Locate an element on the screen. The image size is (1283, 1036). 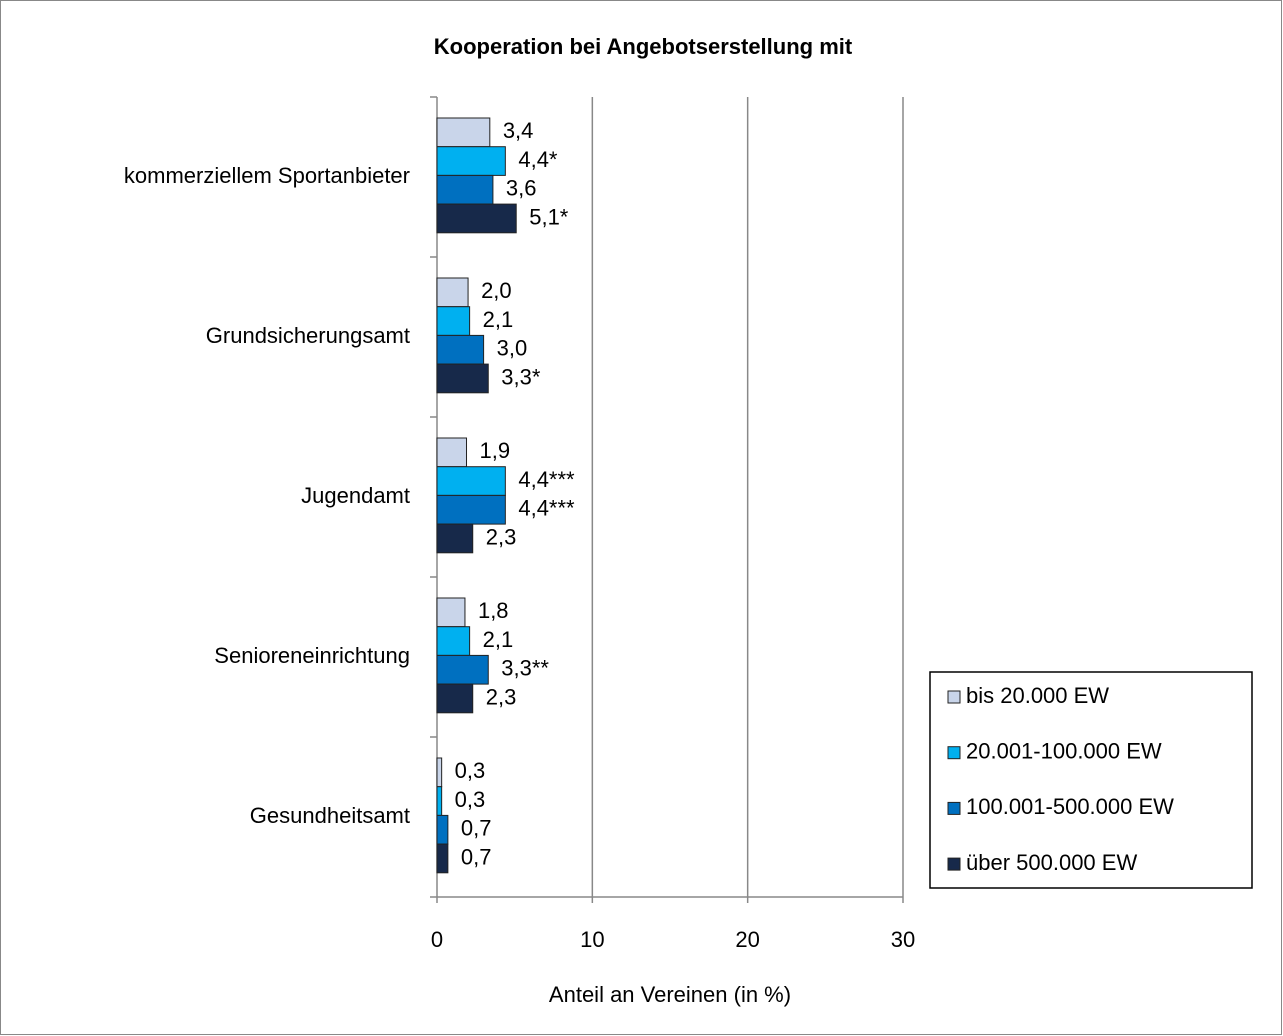
value-label: 3,0 is located at coordinates (512, 348).